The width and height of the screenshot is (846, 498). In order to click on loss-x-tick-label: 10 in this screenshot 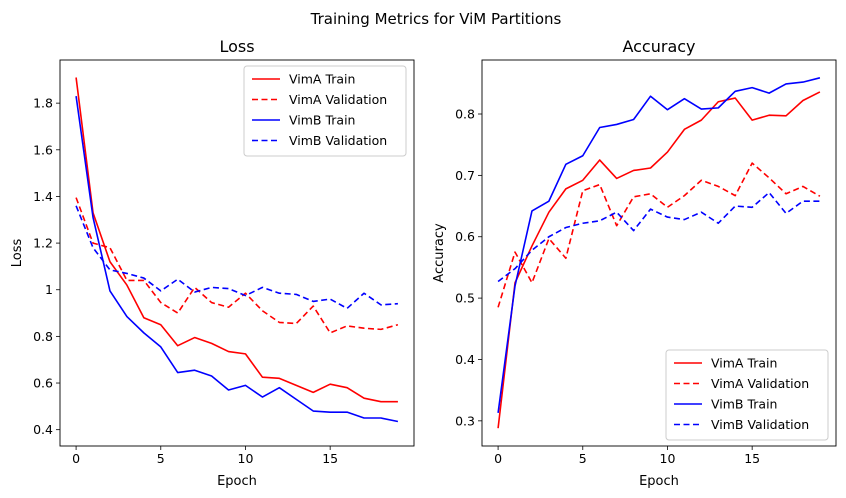, I will do `click(246, 458)`.